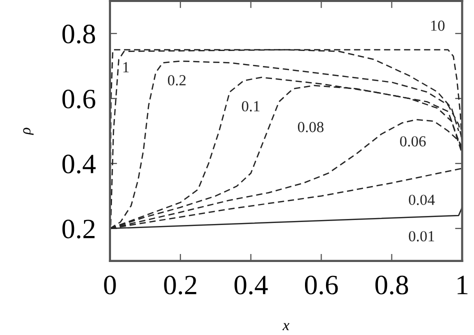 The height and width of the screenshot is (335, 474). What do you see at coordinates (180, 285) in the screenshot?
I see `x-tick-label: 0.2` at bounding box center [180, 285].